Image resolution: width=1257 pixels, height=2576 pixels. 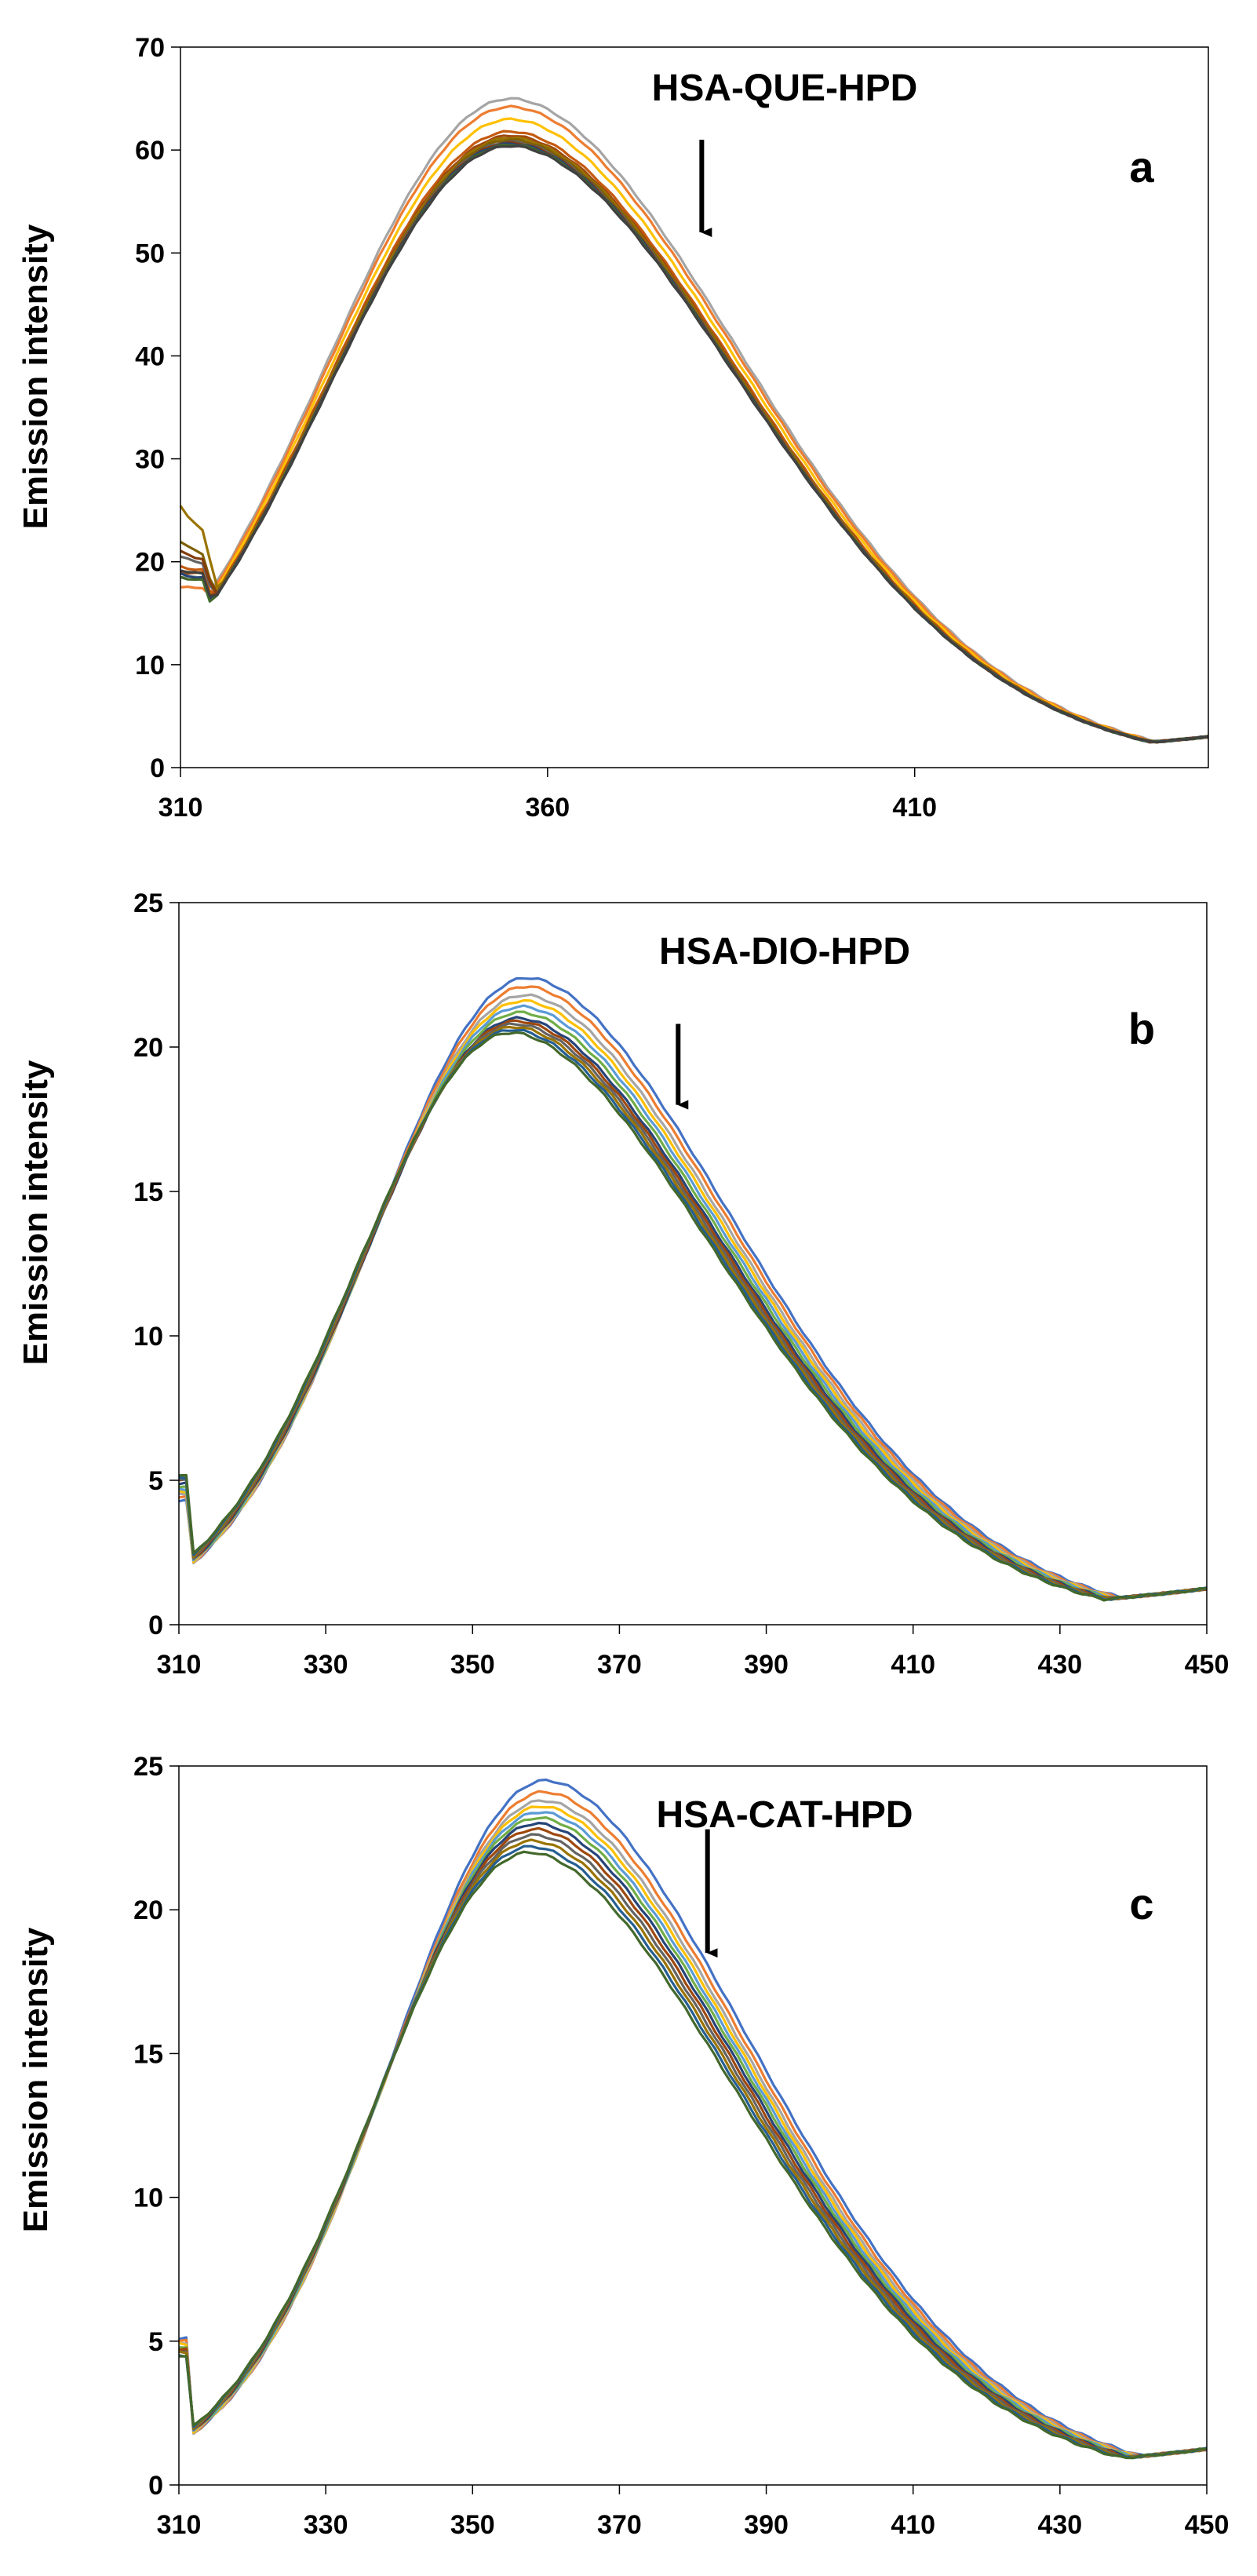 What do you see at coordinates (150, 151) in the screenshot?
I see `y-tick-label: 60` at bounding box center [150, 151].